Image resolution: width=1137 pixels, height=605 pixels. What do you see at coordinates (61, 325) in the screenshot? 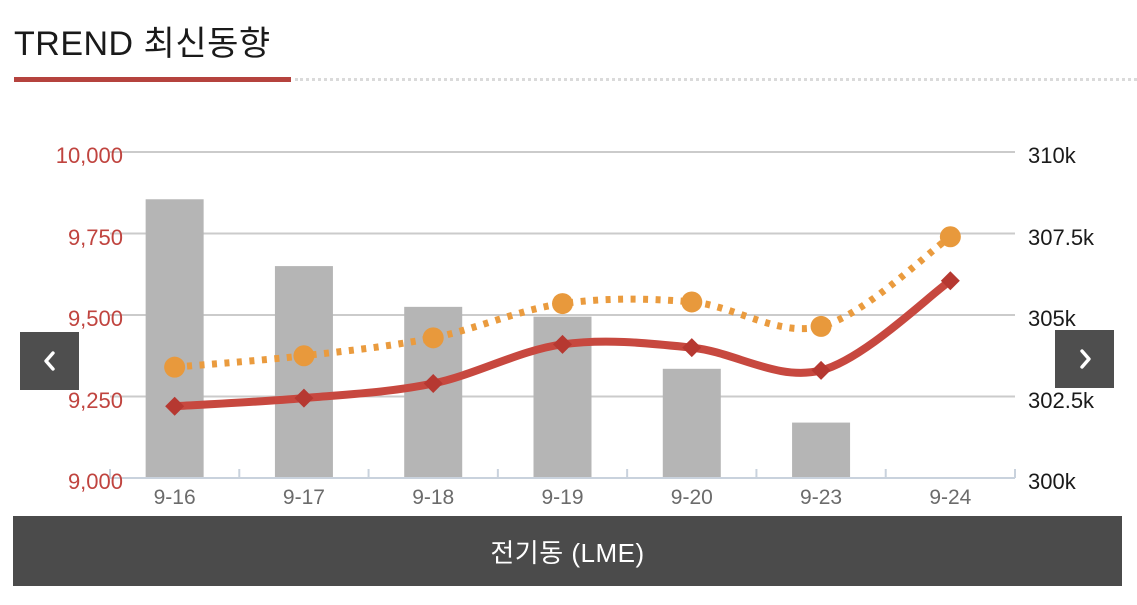
I see `left-y-axis-labels: 10,000 9,750 9,500 9,250 9,000` at bounding box center [61, 325].